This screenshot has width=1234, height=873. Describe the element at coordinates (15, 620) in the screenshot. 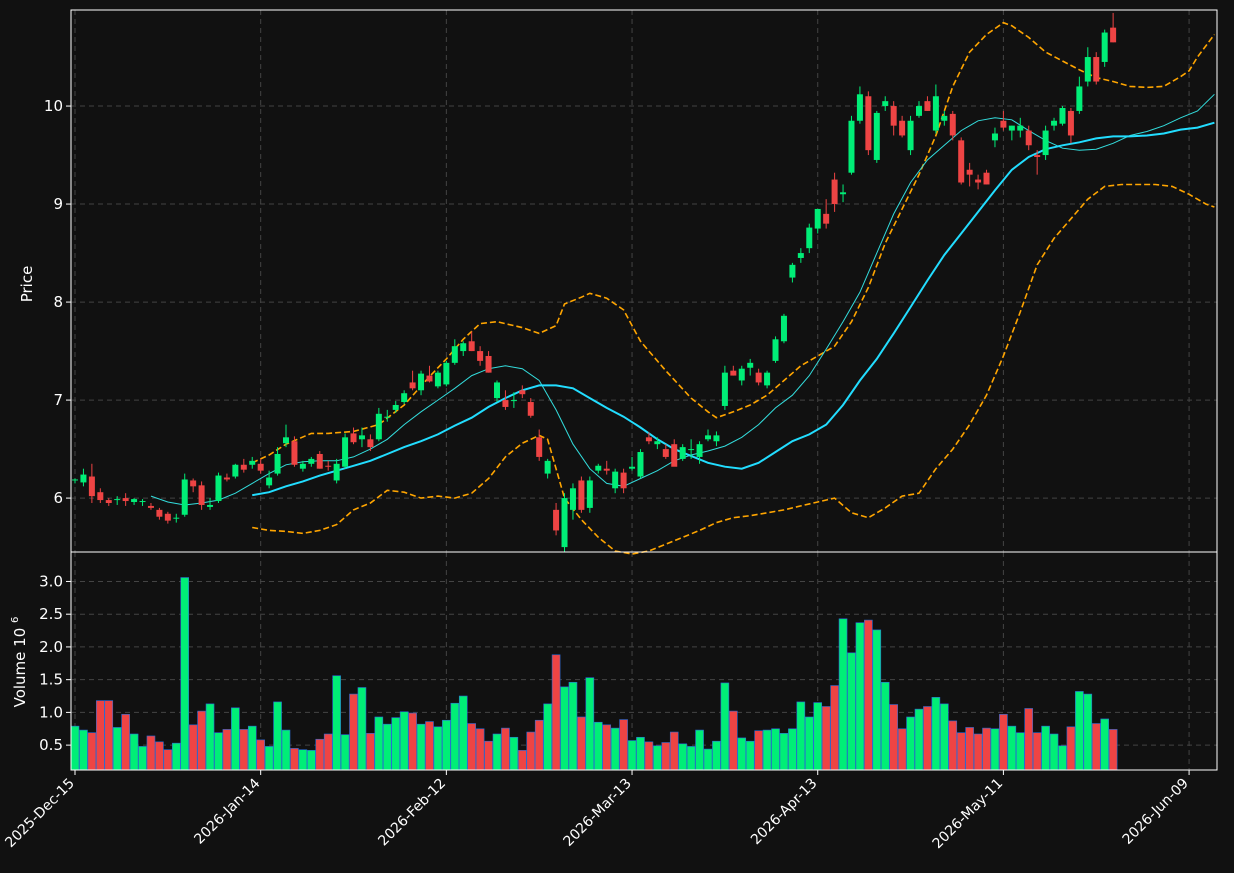

I see `volume-axis-label-power: 6` at that location.